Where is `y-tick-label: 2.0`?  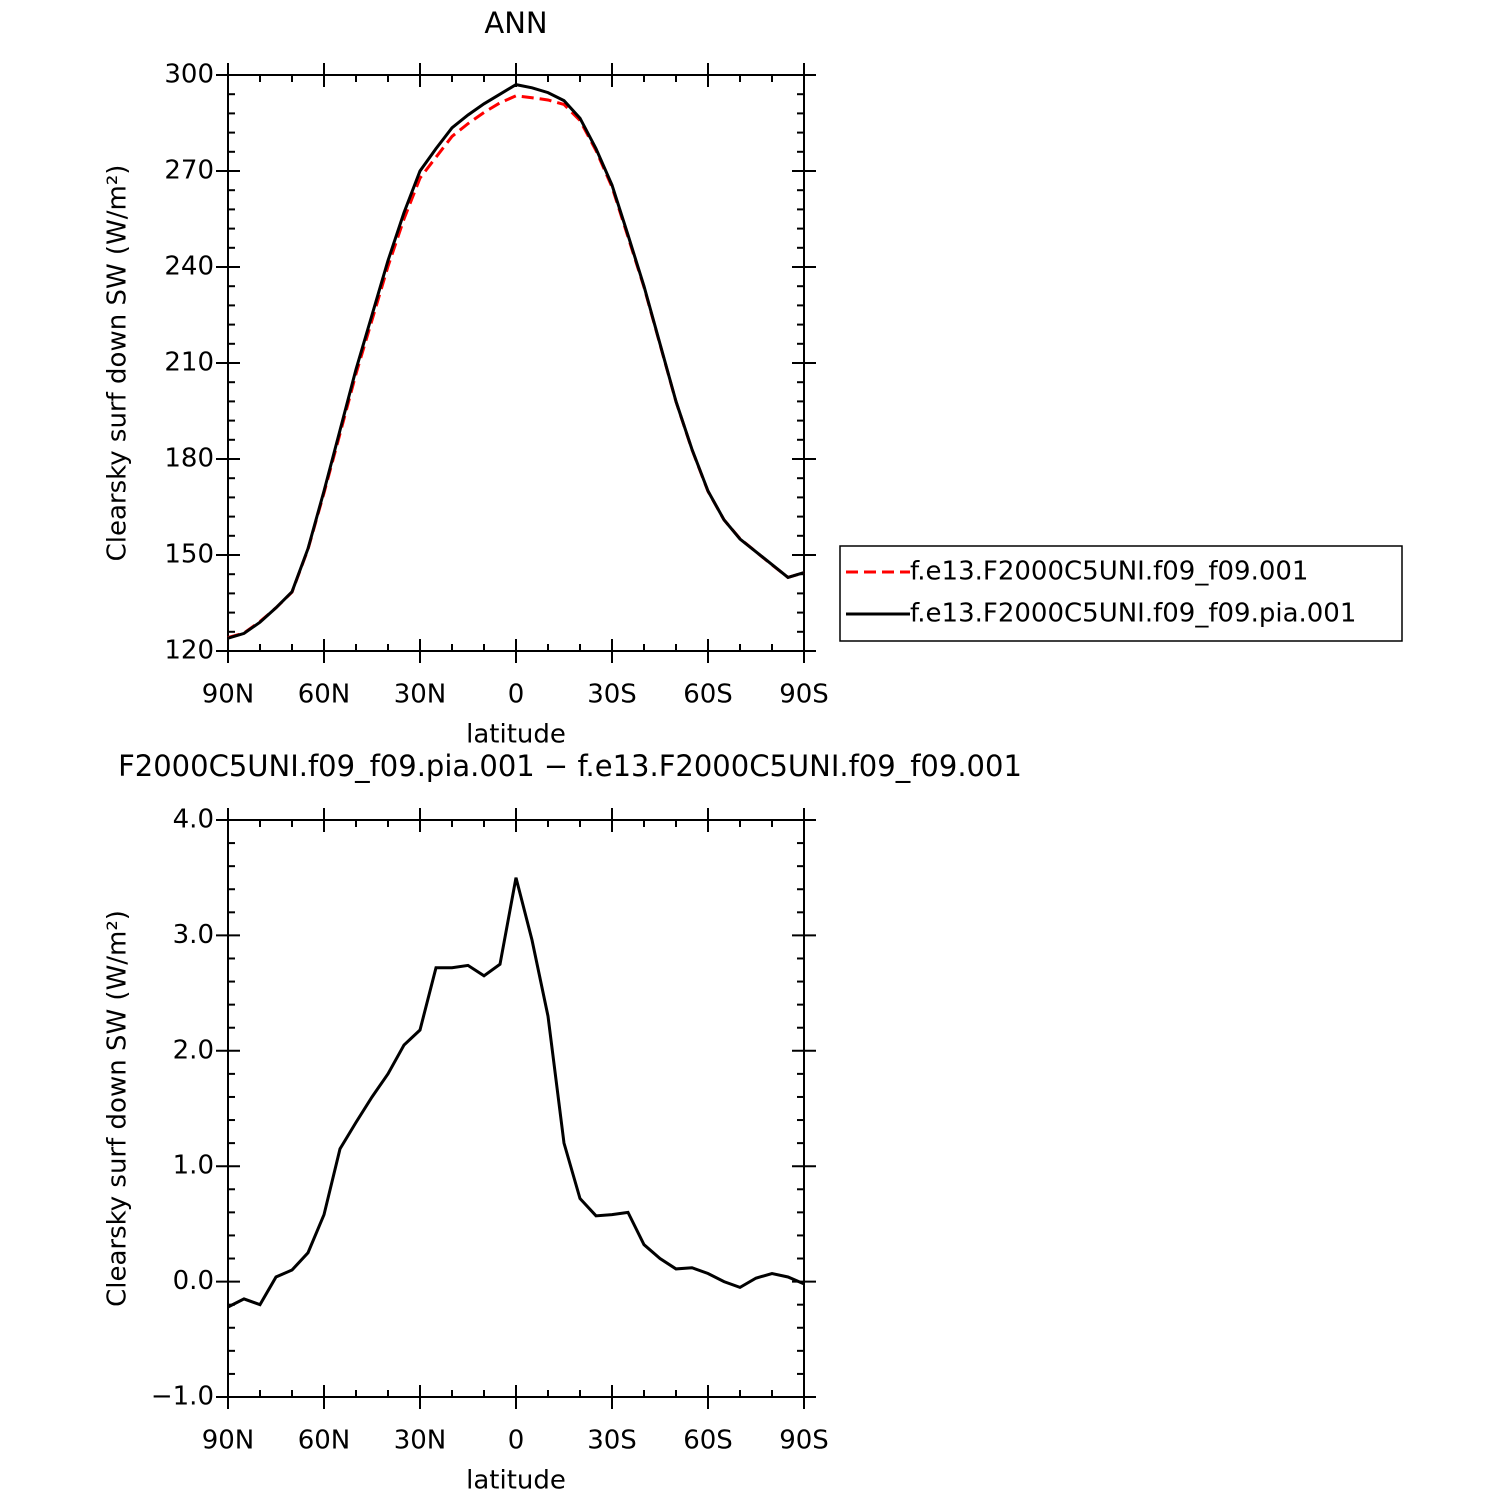
y-tick-label: 2.0 is located at coordinates (193, 1050).